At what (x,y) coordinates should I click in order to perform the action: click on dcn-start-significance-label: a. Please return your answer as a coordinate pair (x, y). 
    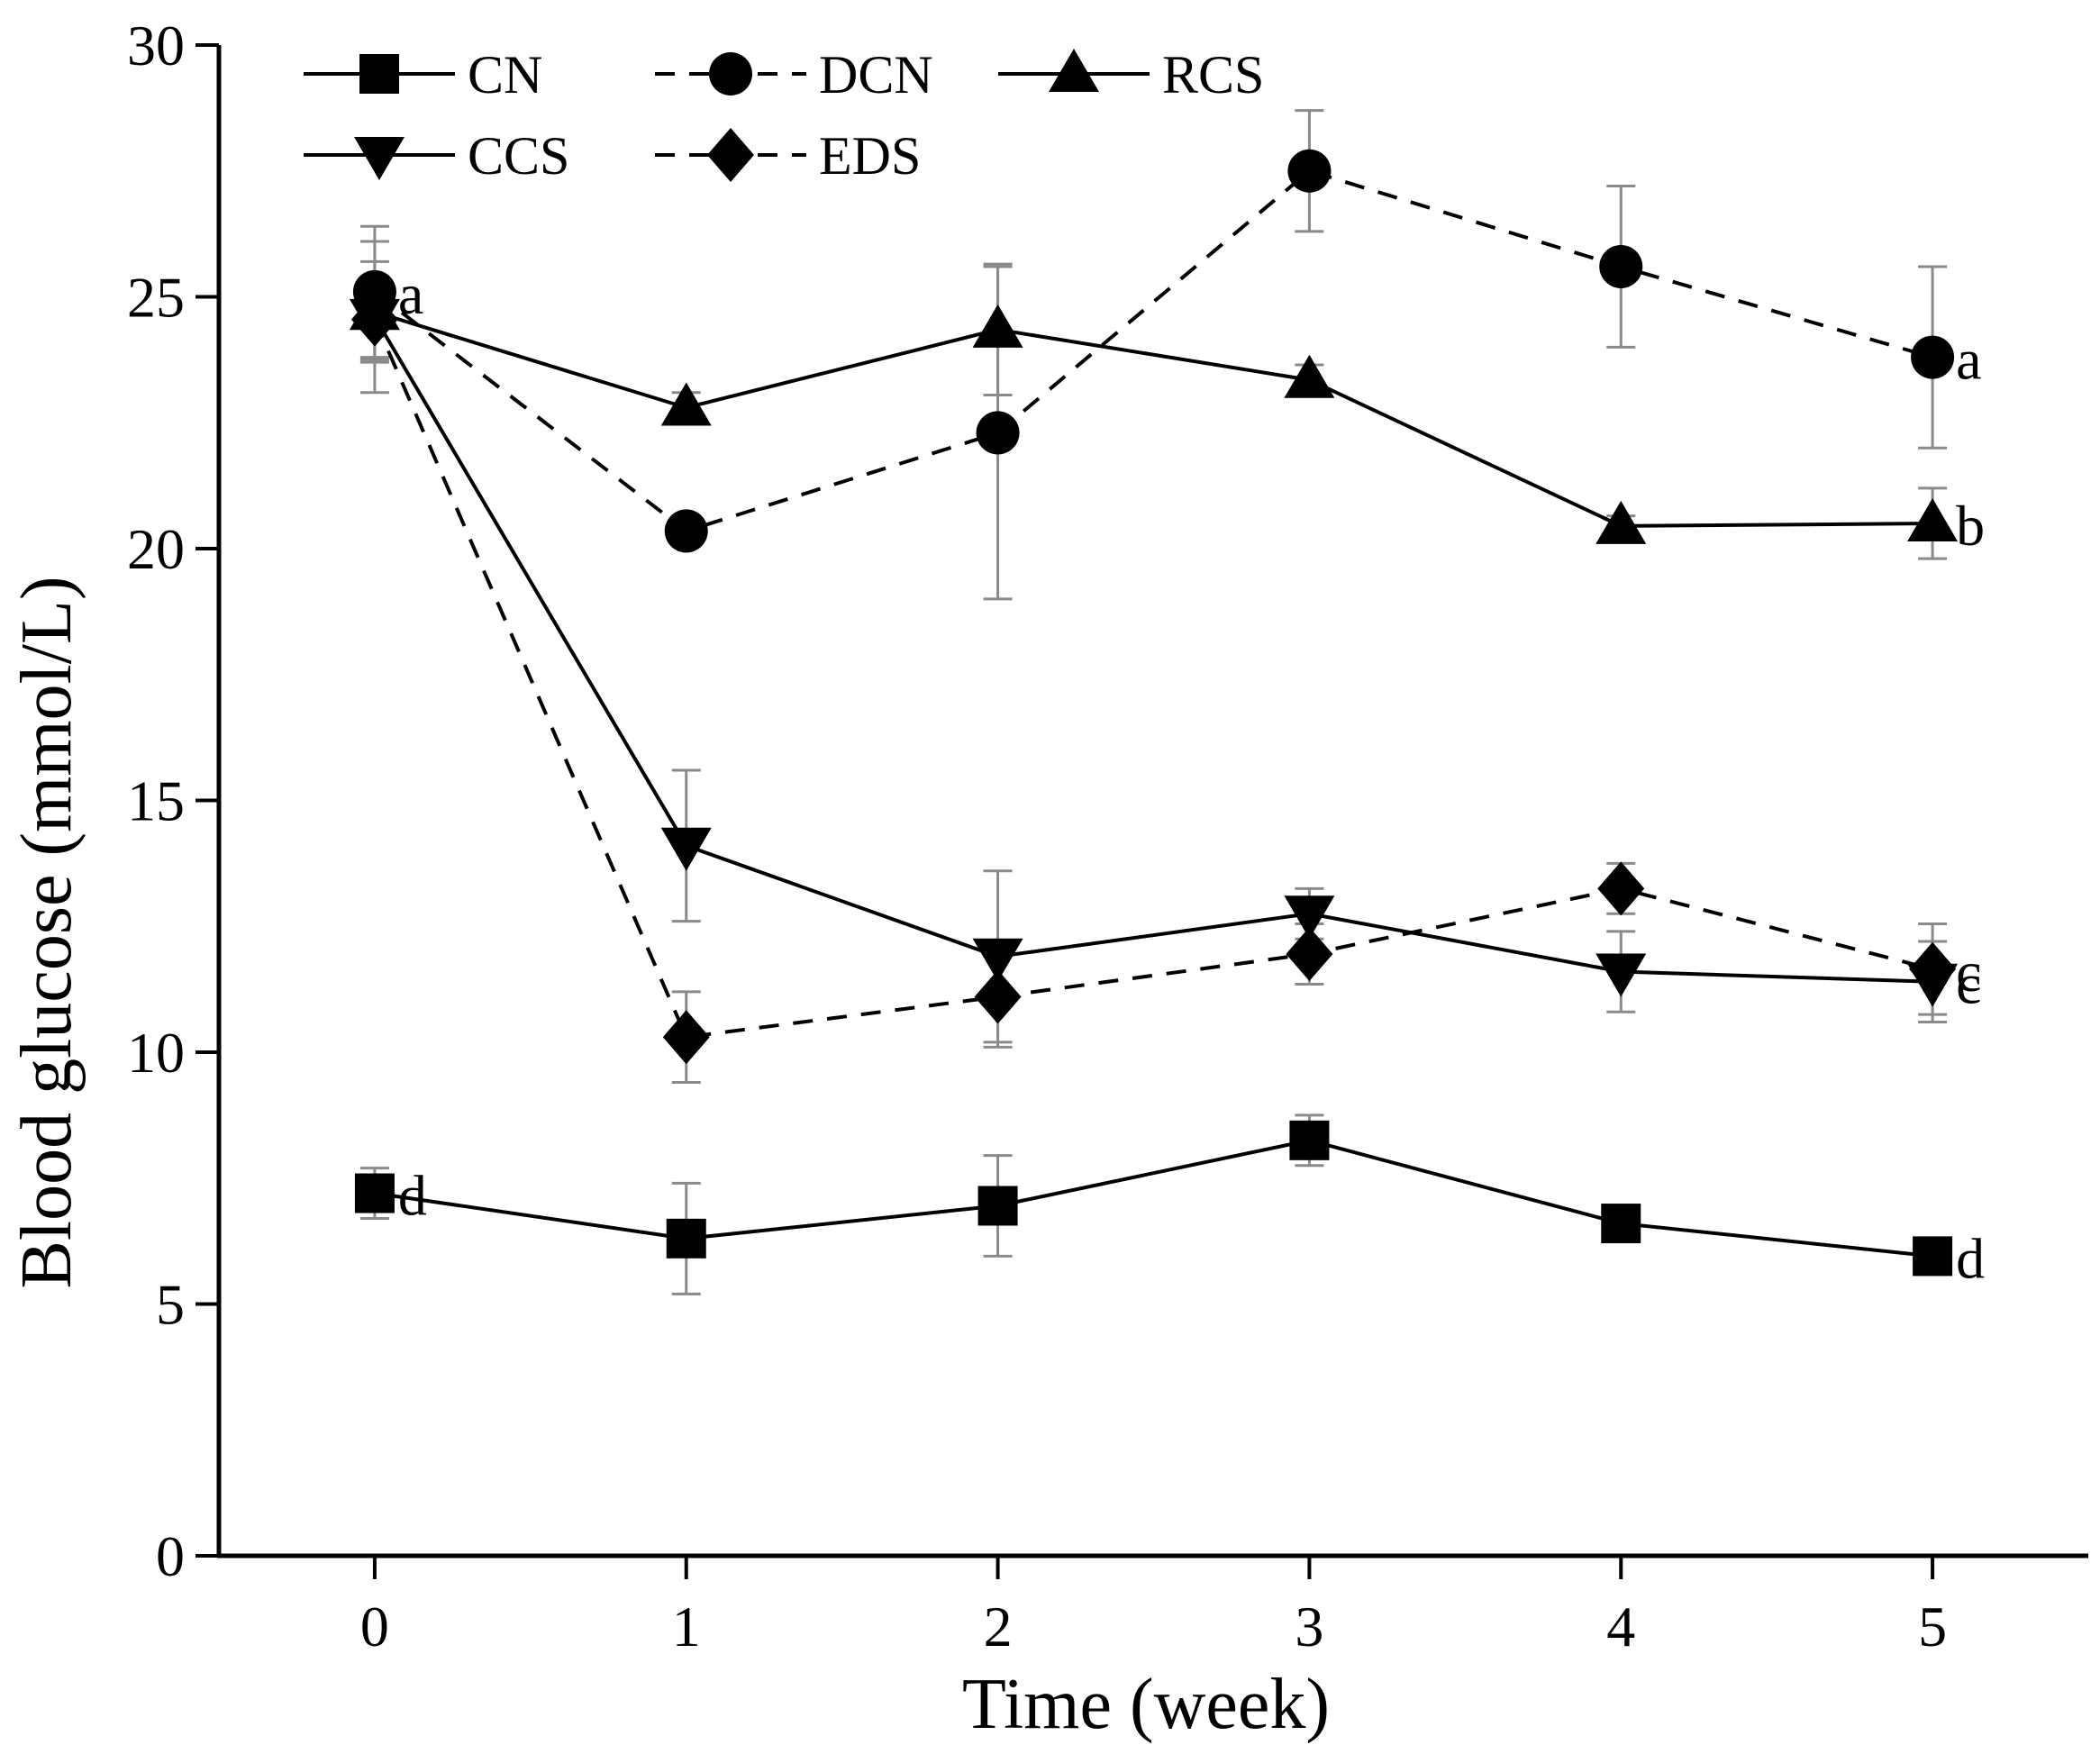
    Looking at the image, I should click on (411, 294).